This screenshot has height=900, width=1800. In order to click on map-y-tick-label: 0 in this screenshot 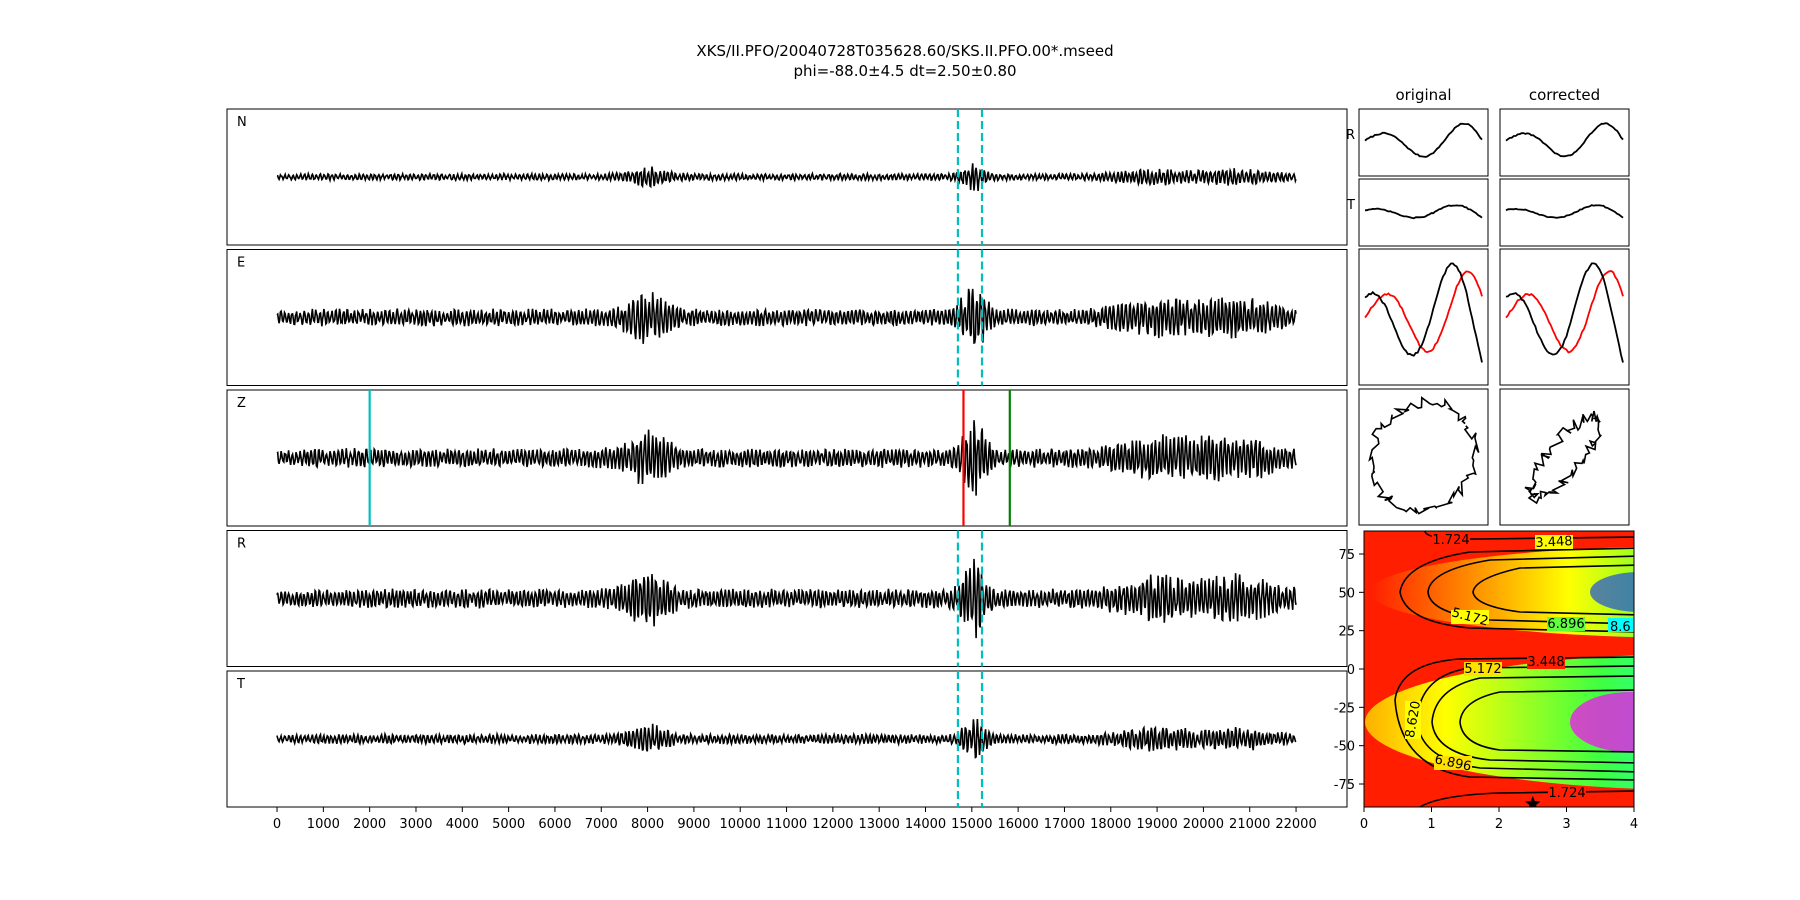, I will do `click(1351, 670)`.